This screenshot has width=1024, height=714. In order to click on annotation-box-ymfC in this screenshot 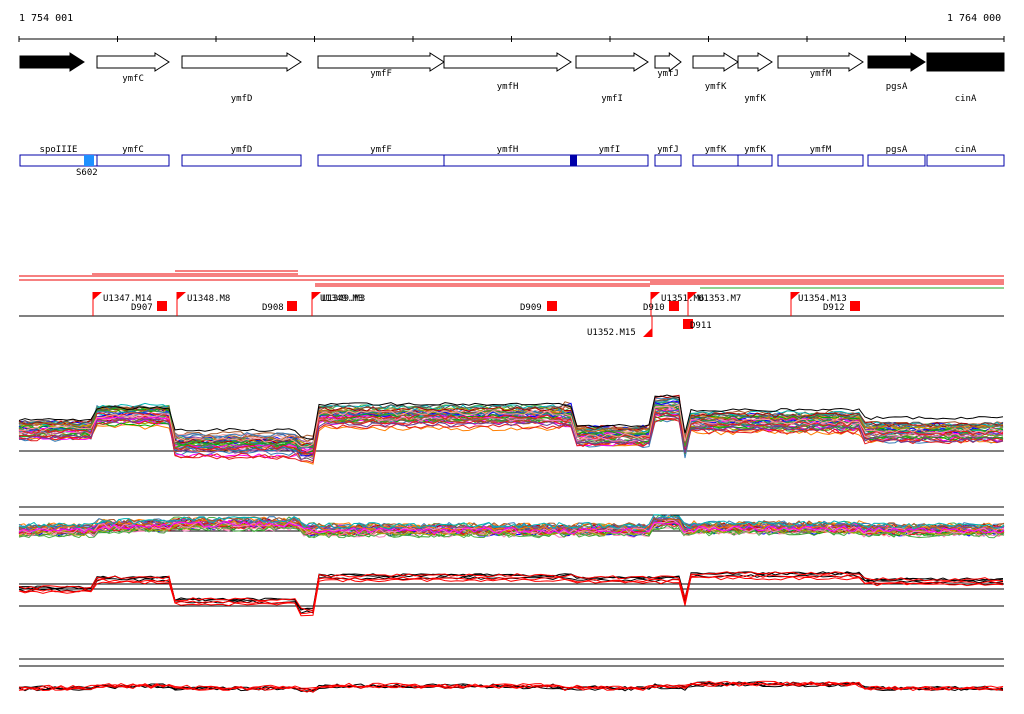, I will do `click(133, 160)`.